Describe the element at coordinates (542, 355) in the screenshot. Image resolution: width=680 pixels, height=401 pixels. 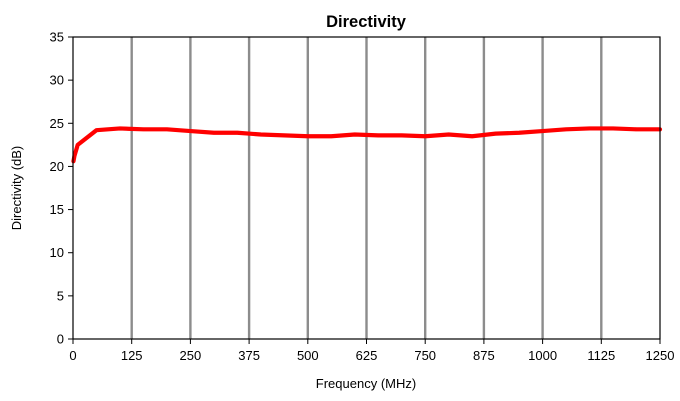
I see `x-tick-label: 1000` at that location.